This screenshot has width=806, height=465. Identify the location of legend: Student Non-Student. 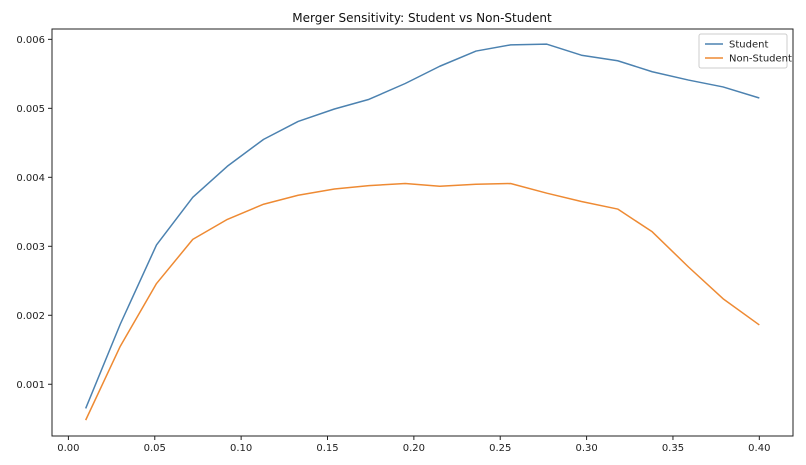
(745, 51).